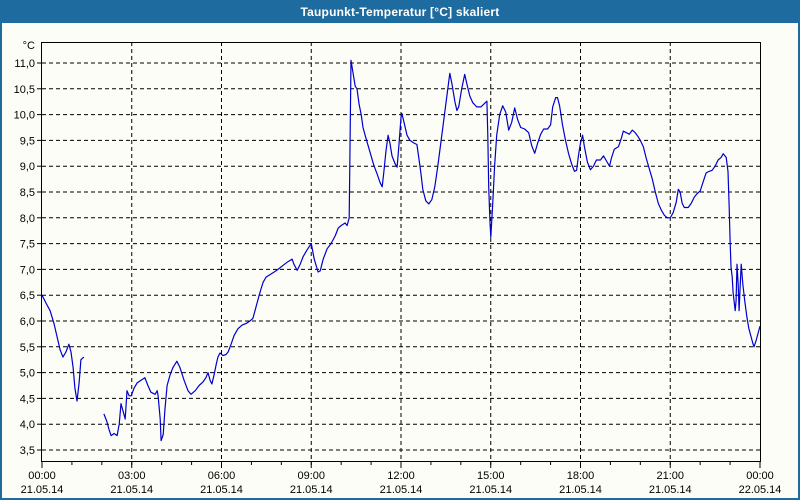 The height and width of the screenshot is (500, 800). I want to click on y-tick-label: 7,5, so click(27, 245).